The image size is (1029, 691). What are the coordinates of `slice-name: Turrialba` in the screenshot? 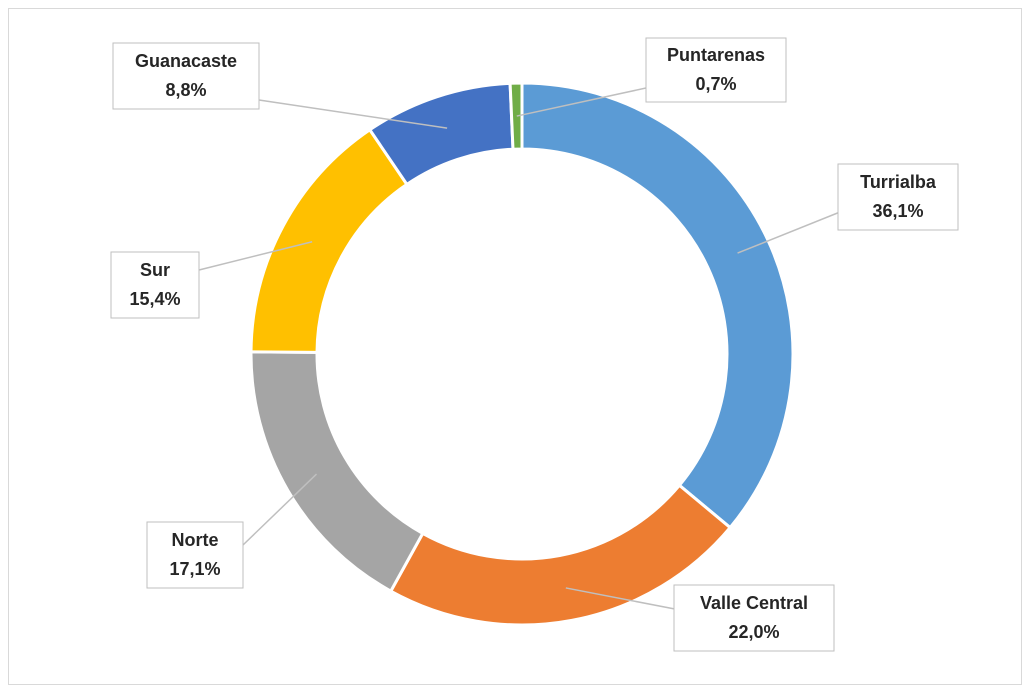 It's located at (898, 182).